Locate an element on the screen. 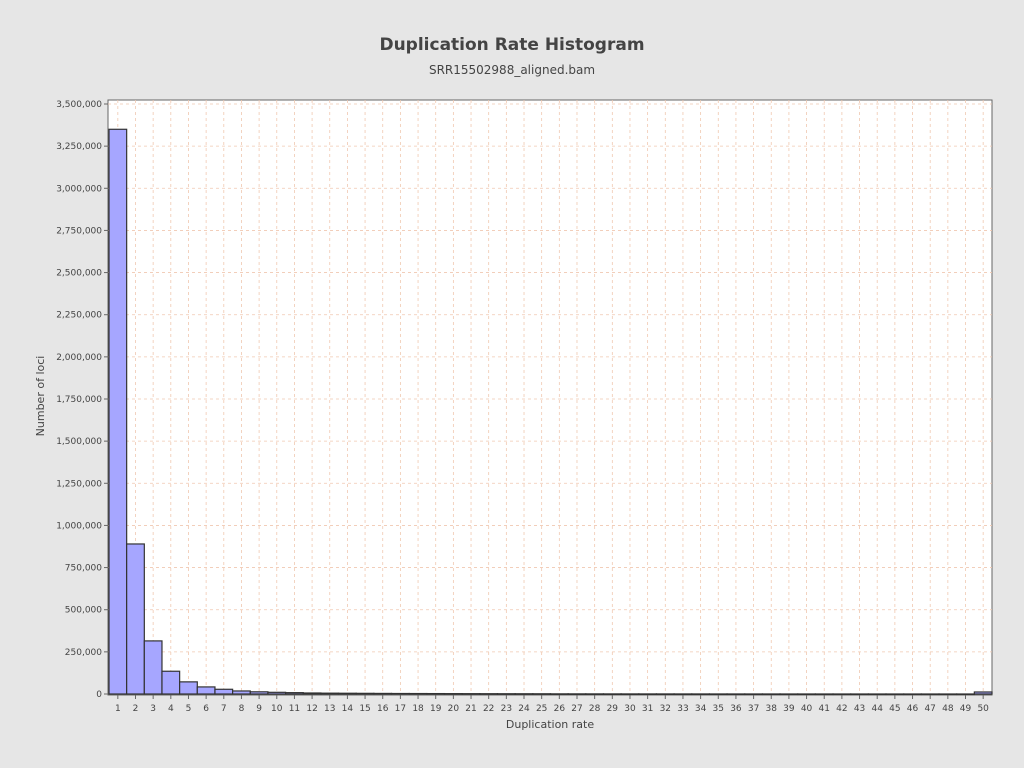 This screenshot has height=768, width=1024. y-tick-label: 500,000 is located at coordinates (83, 611).